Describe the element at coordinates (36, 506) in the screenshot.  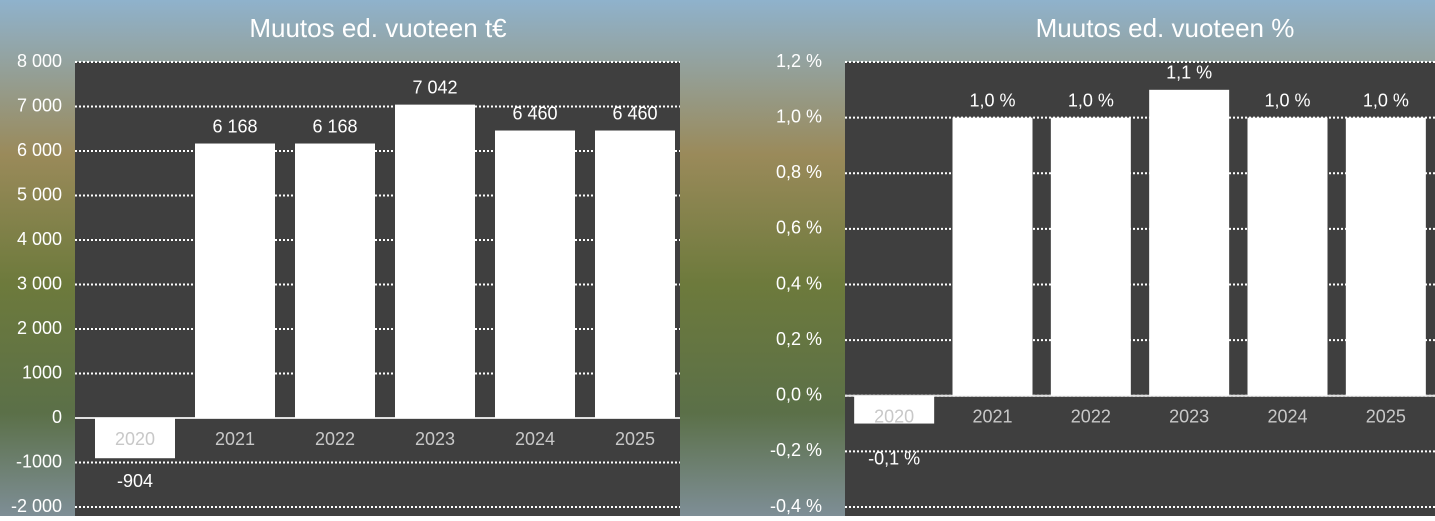
I see `y-tick-label: -2 000` at that location.